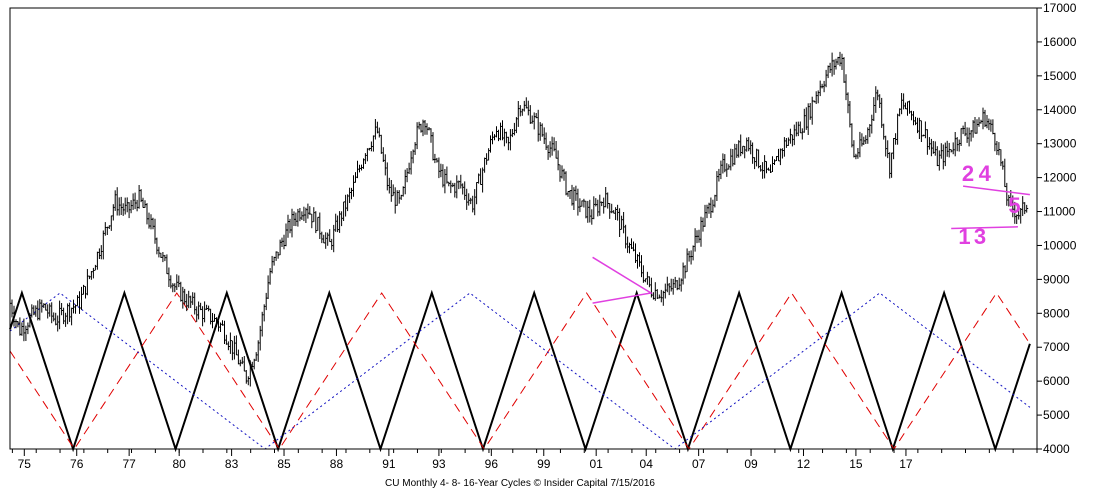 The image size is (1100, 499). Describe the element at coordinates (647, 464) in the screenshot. I see `x-tick-label: 04` at that location.